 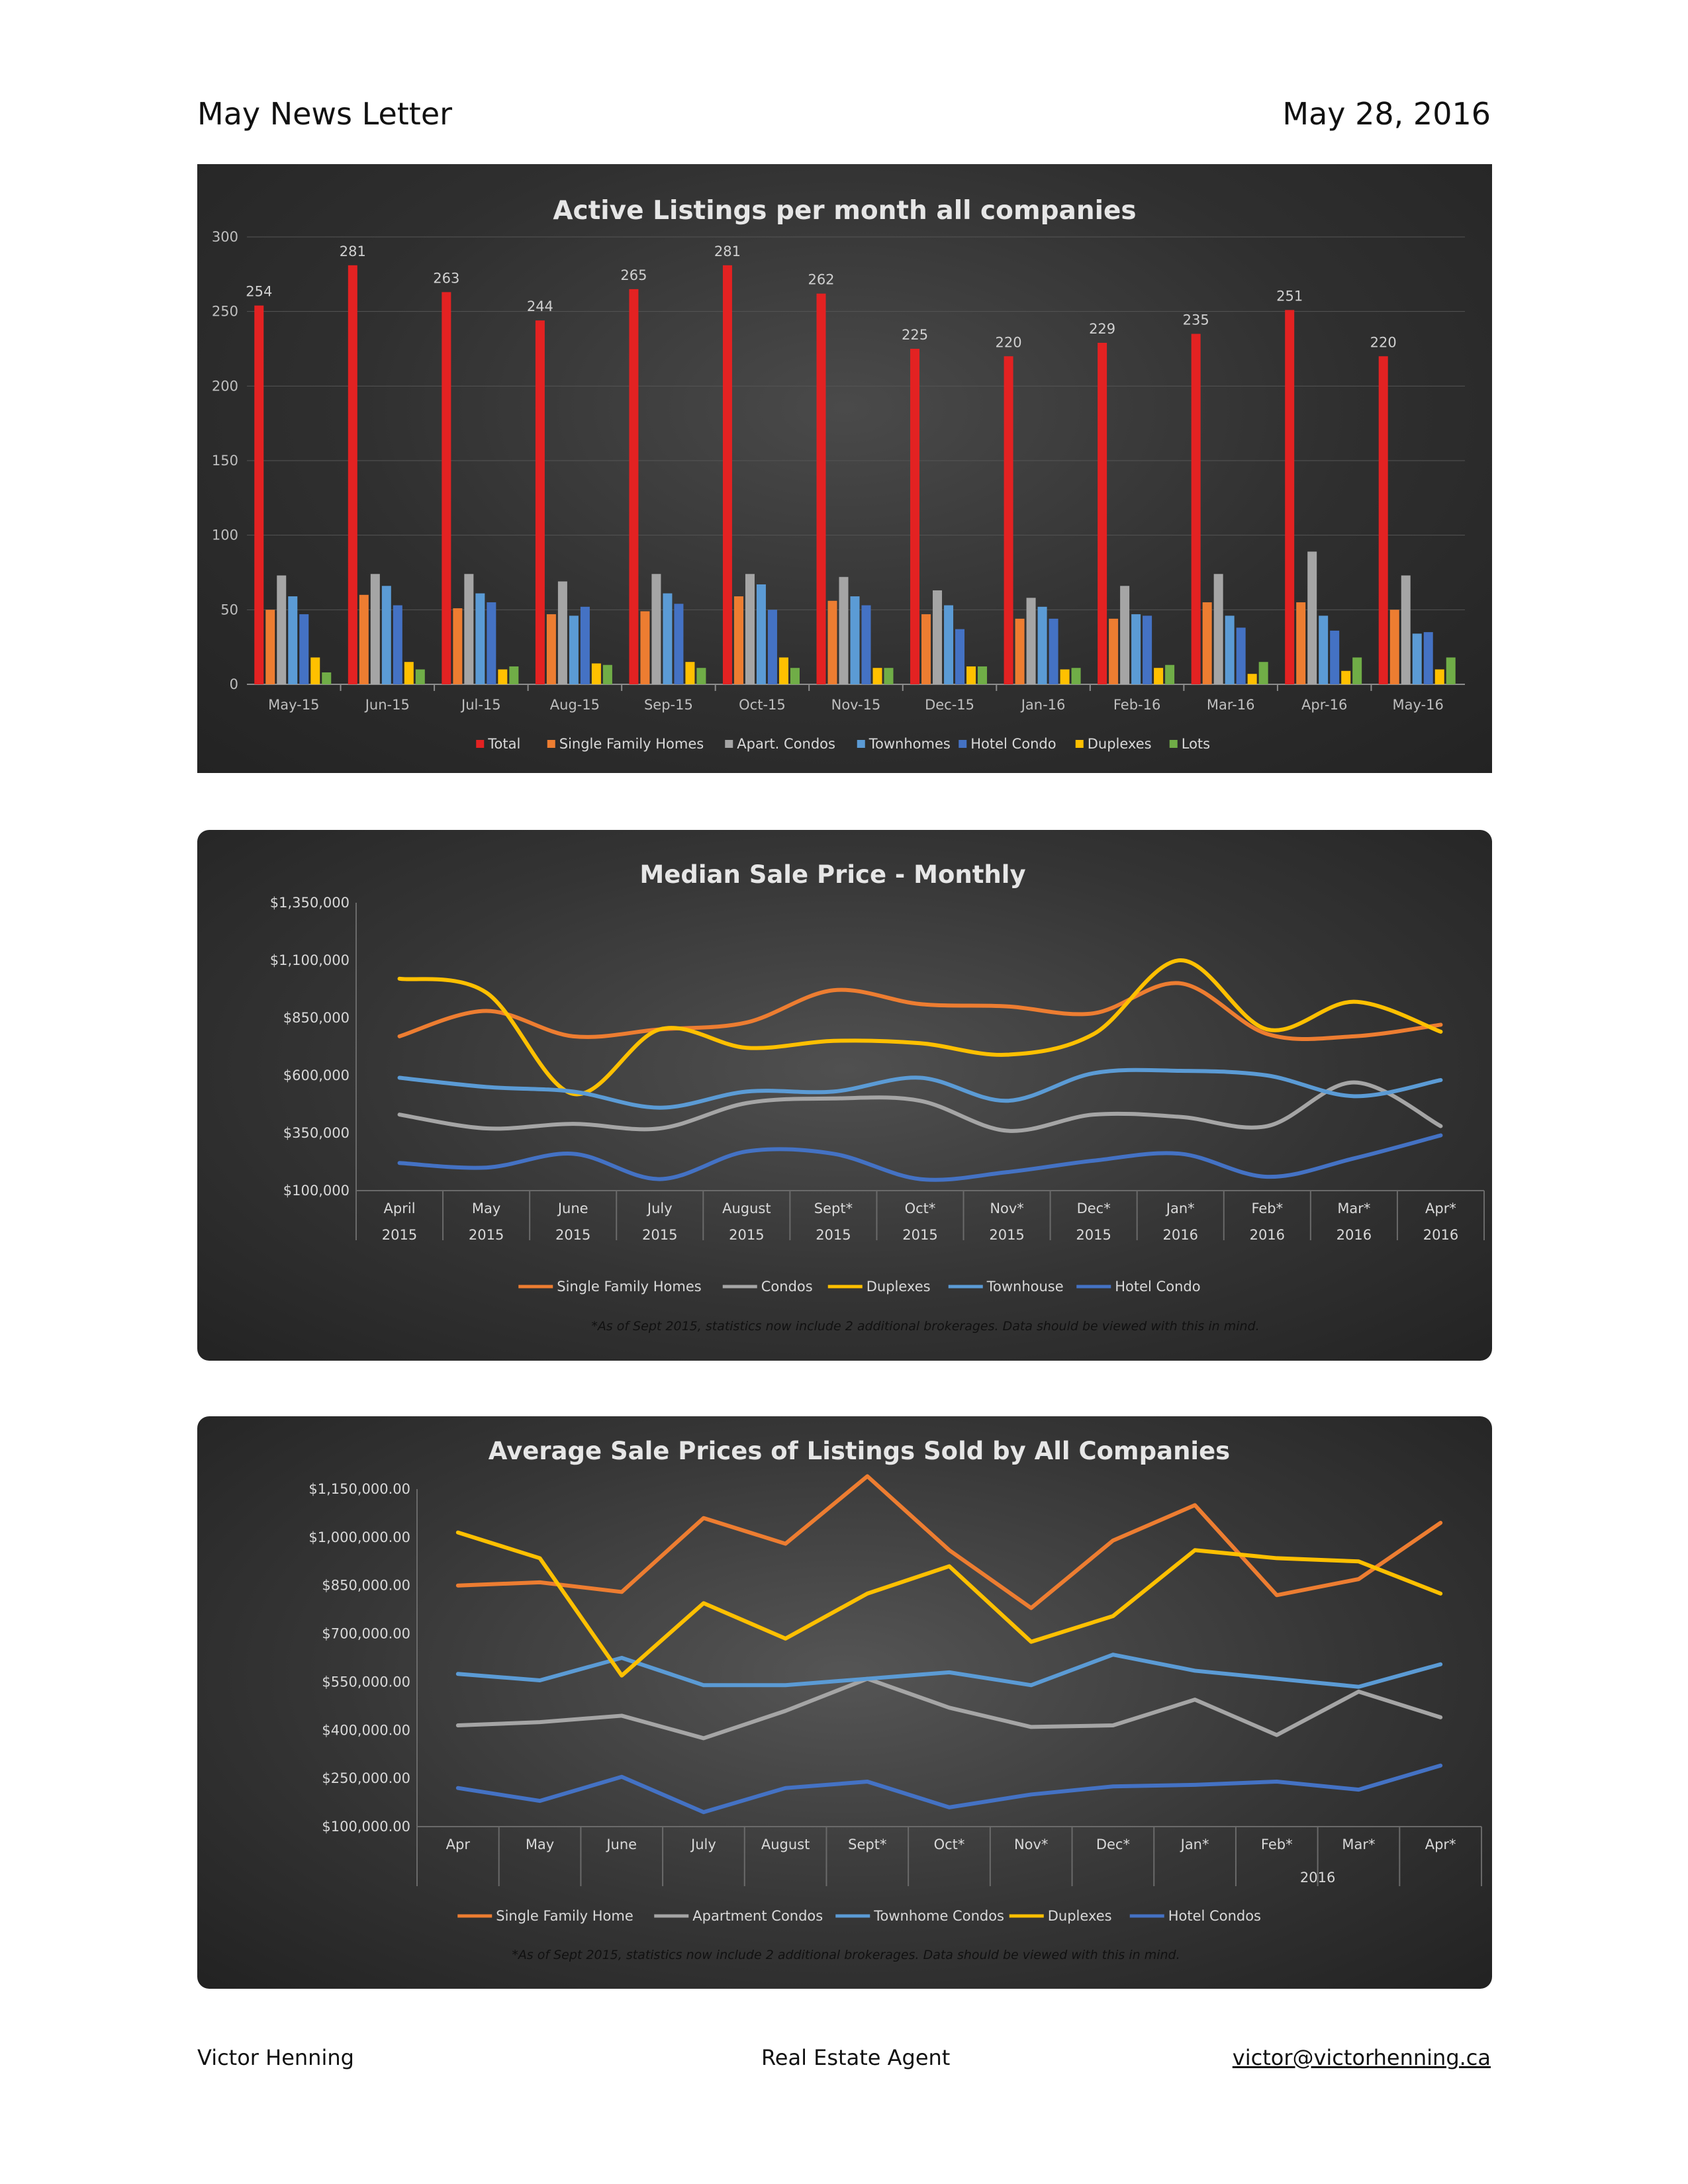 What do you see at coordinates (1386, 114) in the screenshot?
I see `newsletter-date: May 28, 2016` at bounding box center [1386, 114].